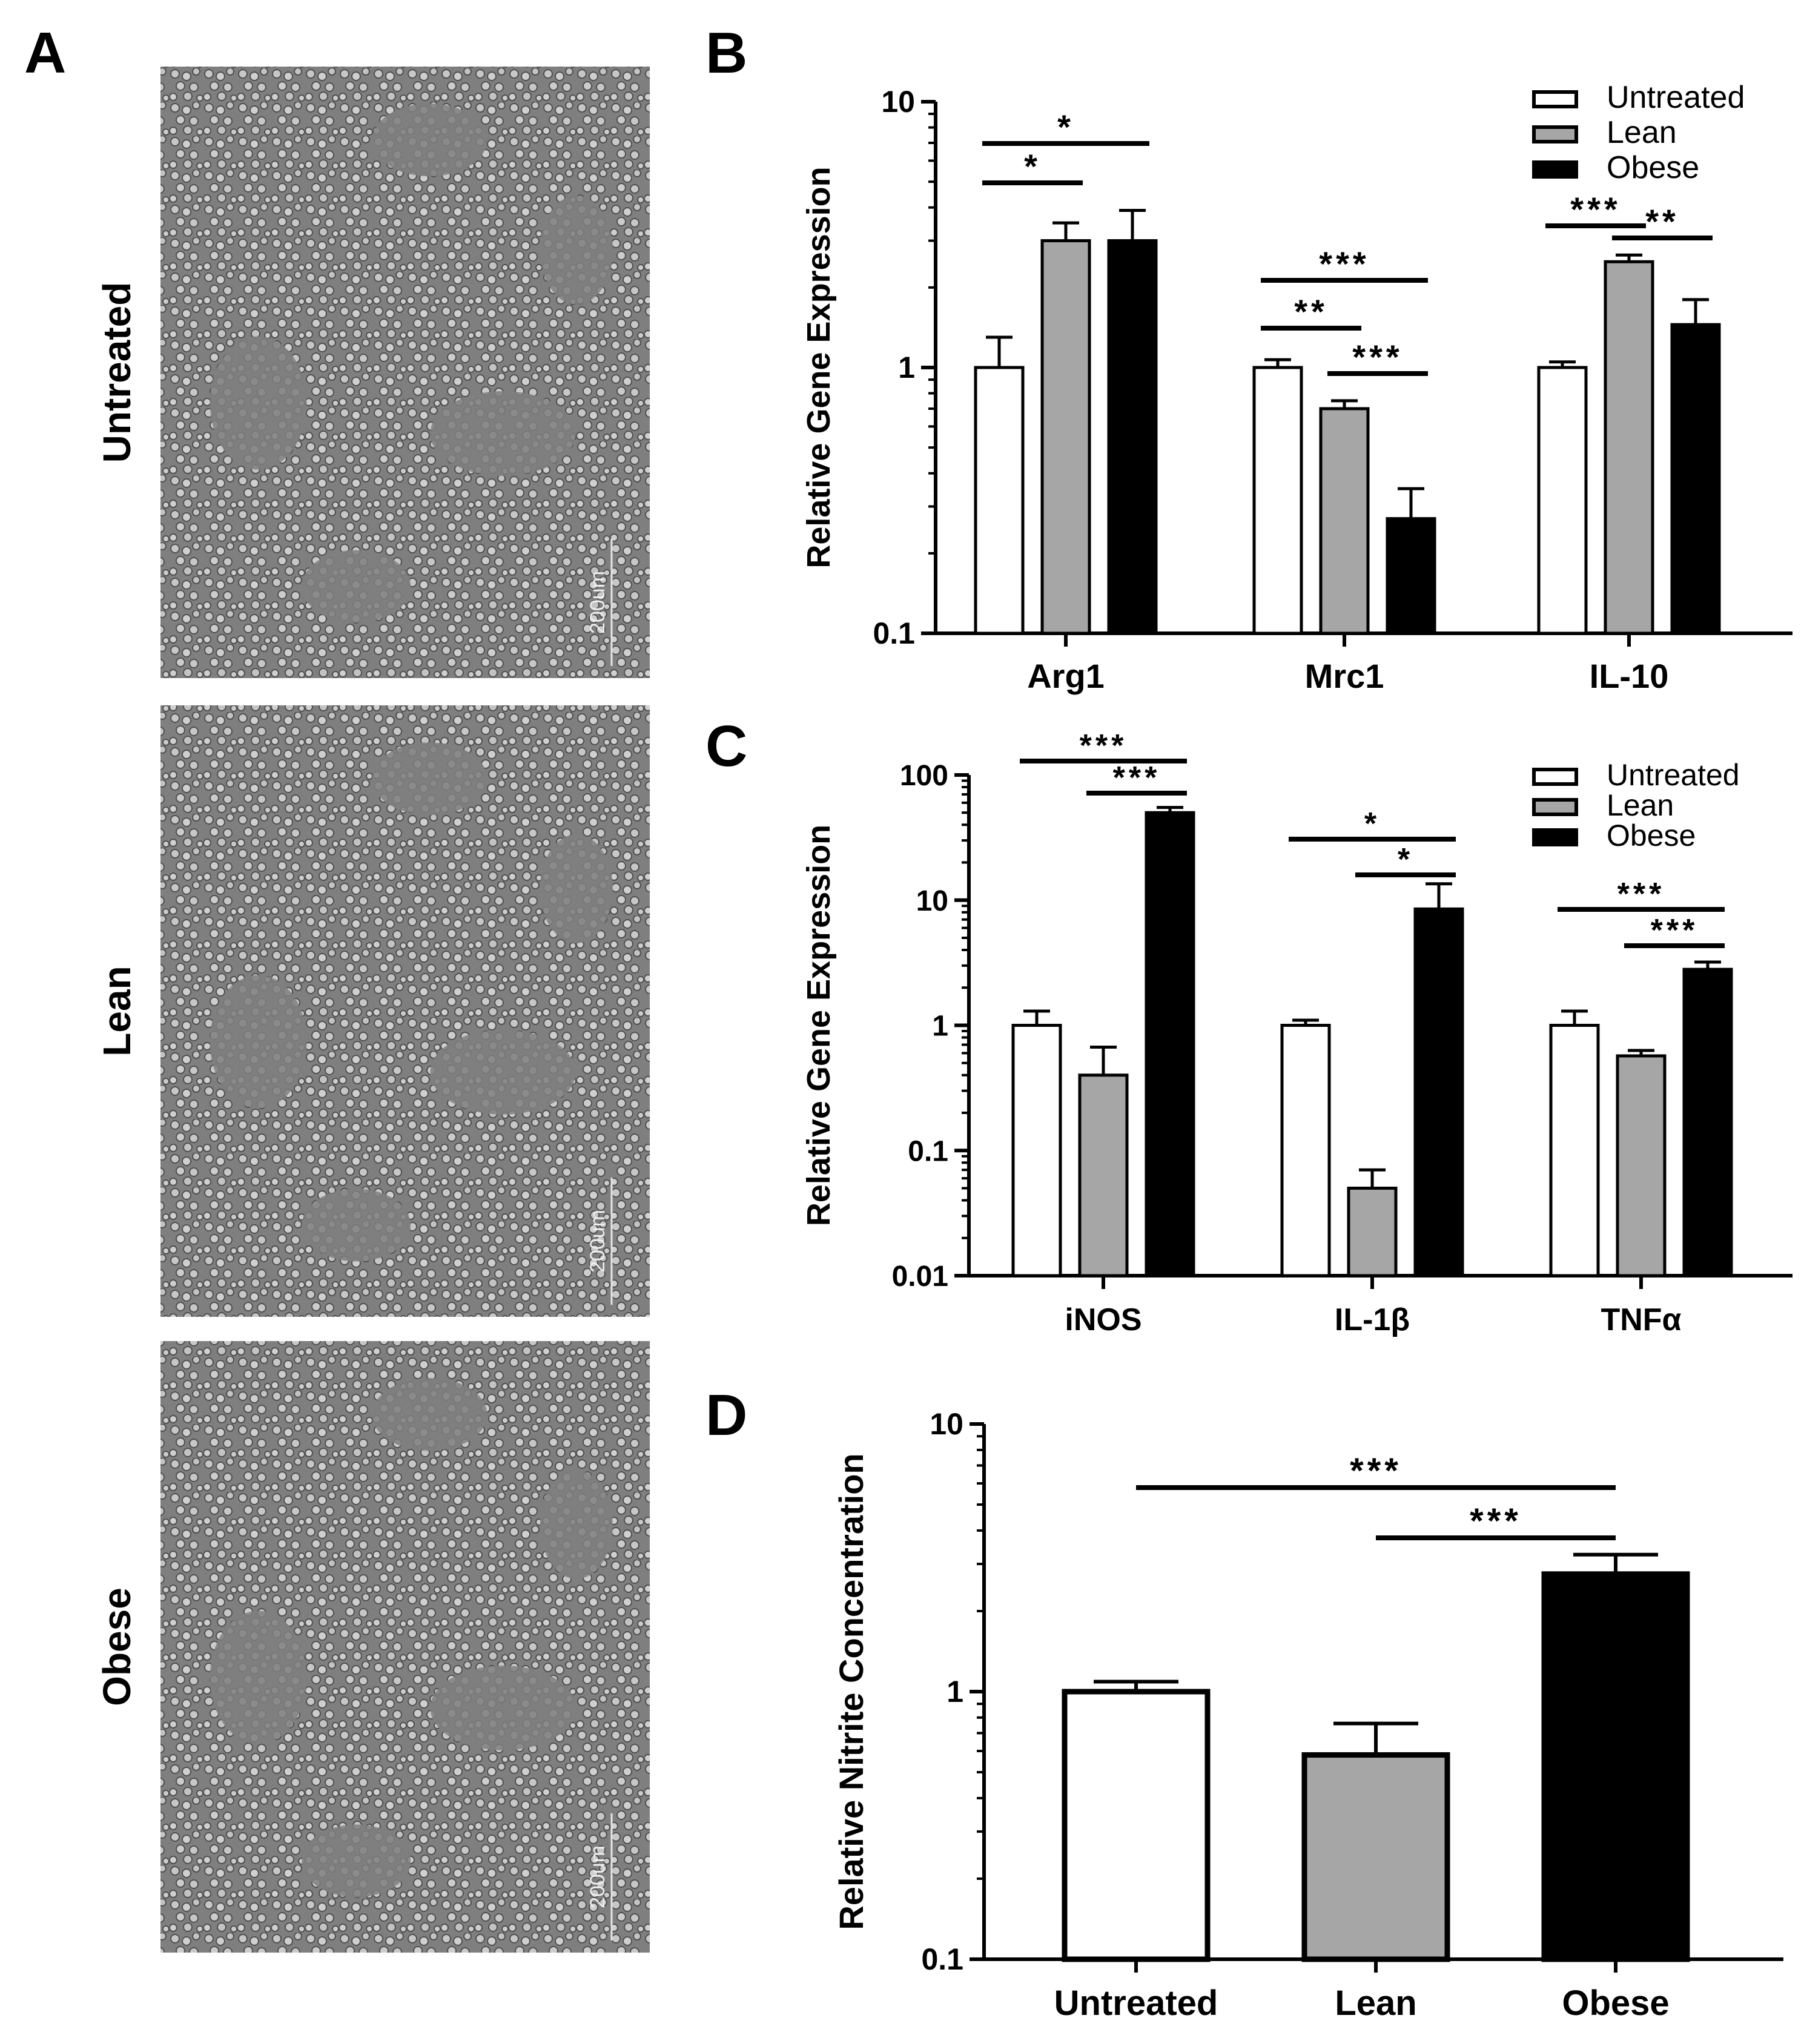  What do you see at coordinates (117, 372) in the screenshot?
I see `micrograph-row-label: Untreated` at bounding box center [117, 372].